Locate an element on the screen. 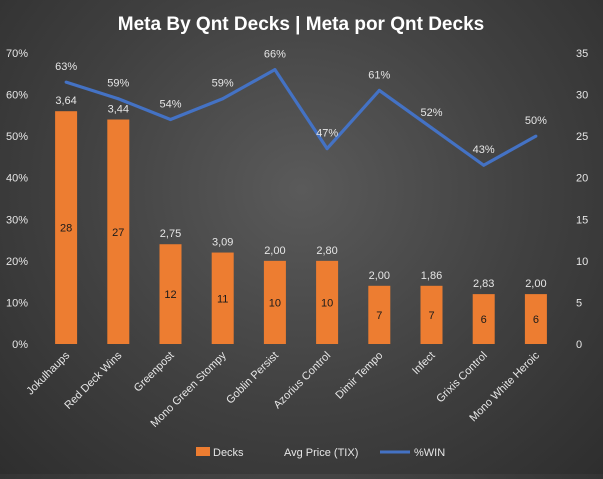 The image size is (603, 479). left-axis-tick-label: 60% is located at coordinates (17, 96).